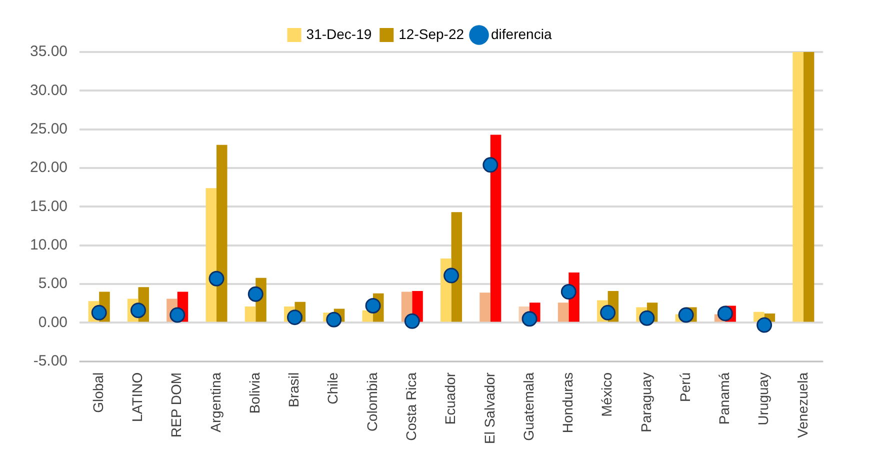 The width and height of the screenshot is (871, 459). What do you see at coordinates (450, 398) in the screenshot?
I see `x-tick-label: Ecuador` at bounding box center [450, 398].